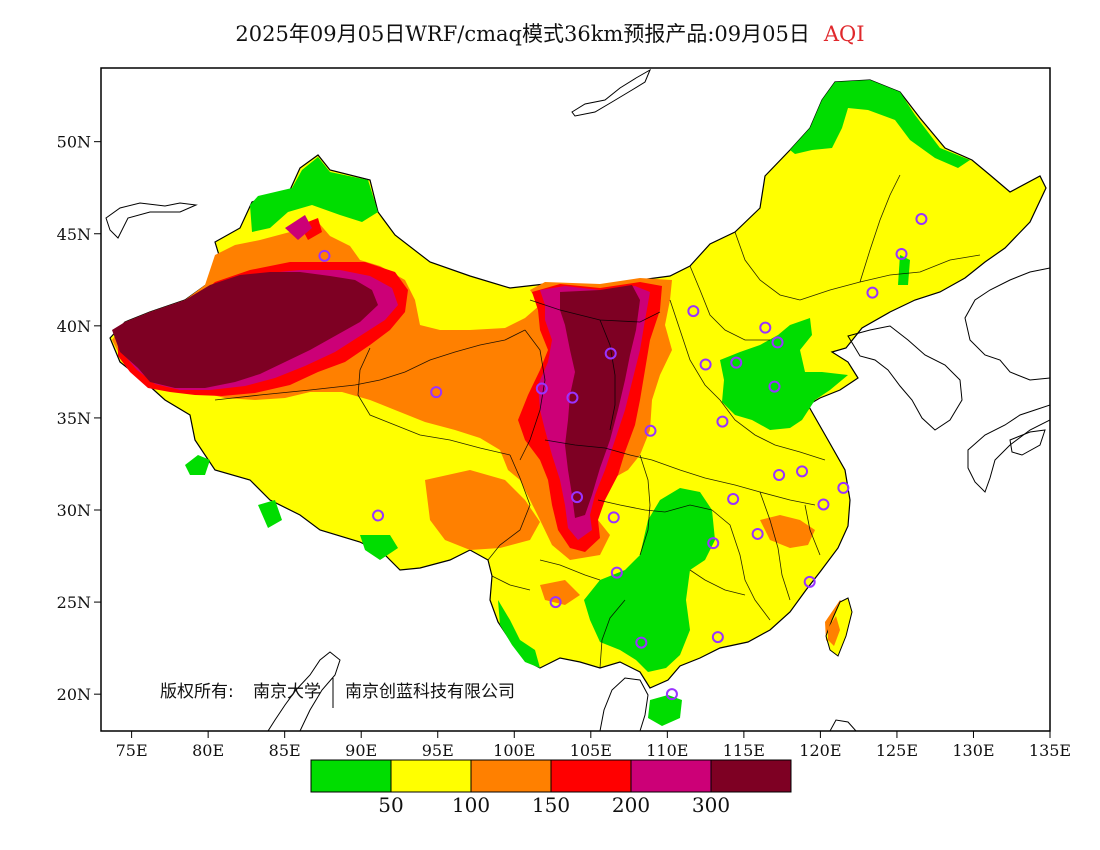 The height and width of the screenshot is (850, 1100). What do you see at coordinates (74, 142) in the screenshot?
I see `lat-tick-label: 50N` at bounding box center [74, 142].